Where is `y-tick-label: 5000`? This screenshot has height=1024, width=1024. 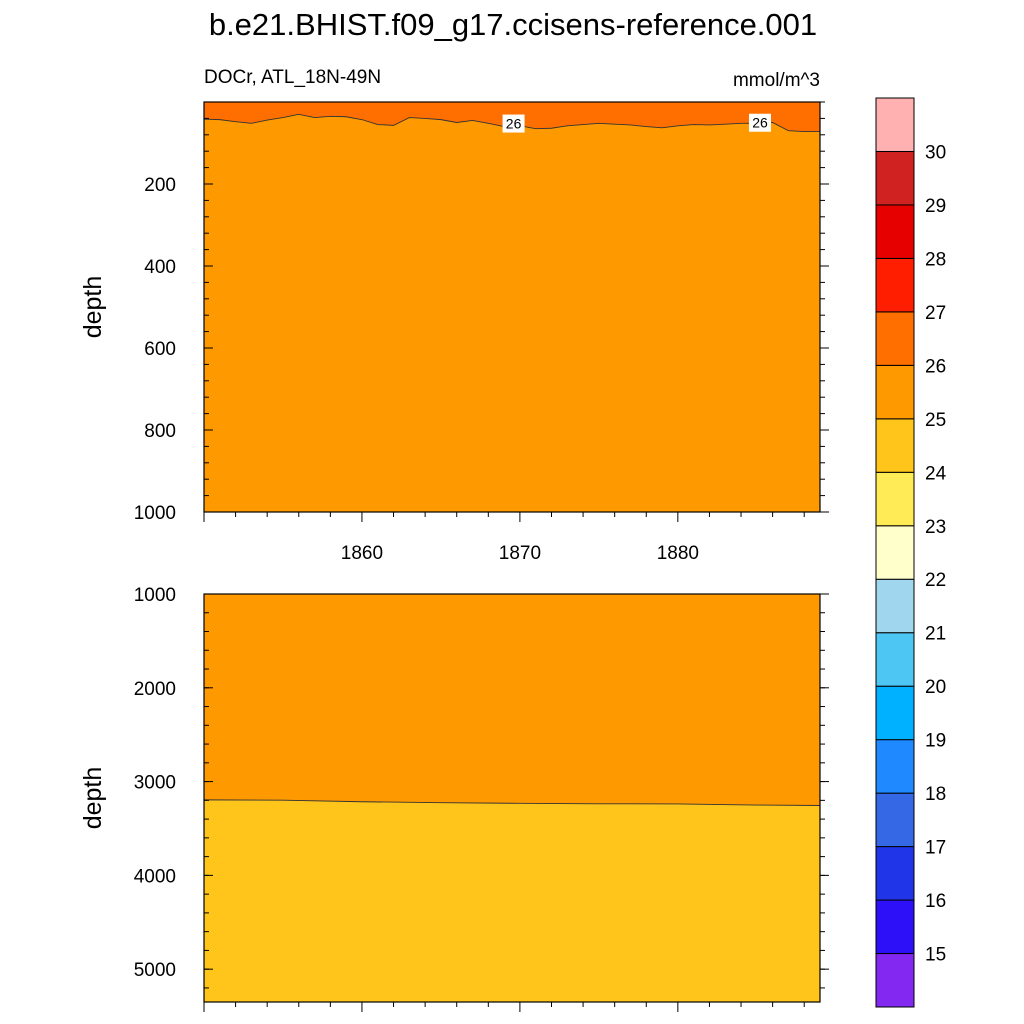
y-tick-label: 5000 is located at coordinates (155, 970).